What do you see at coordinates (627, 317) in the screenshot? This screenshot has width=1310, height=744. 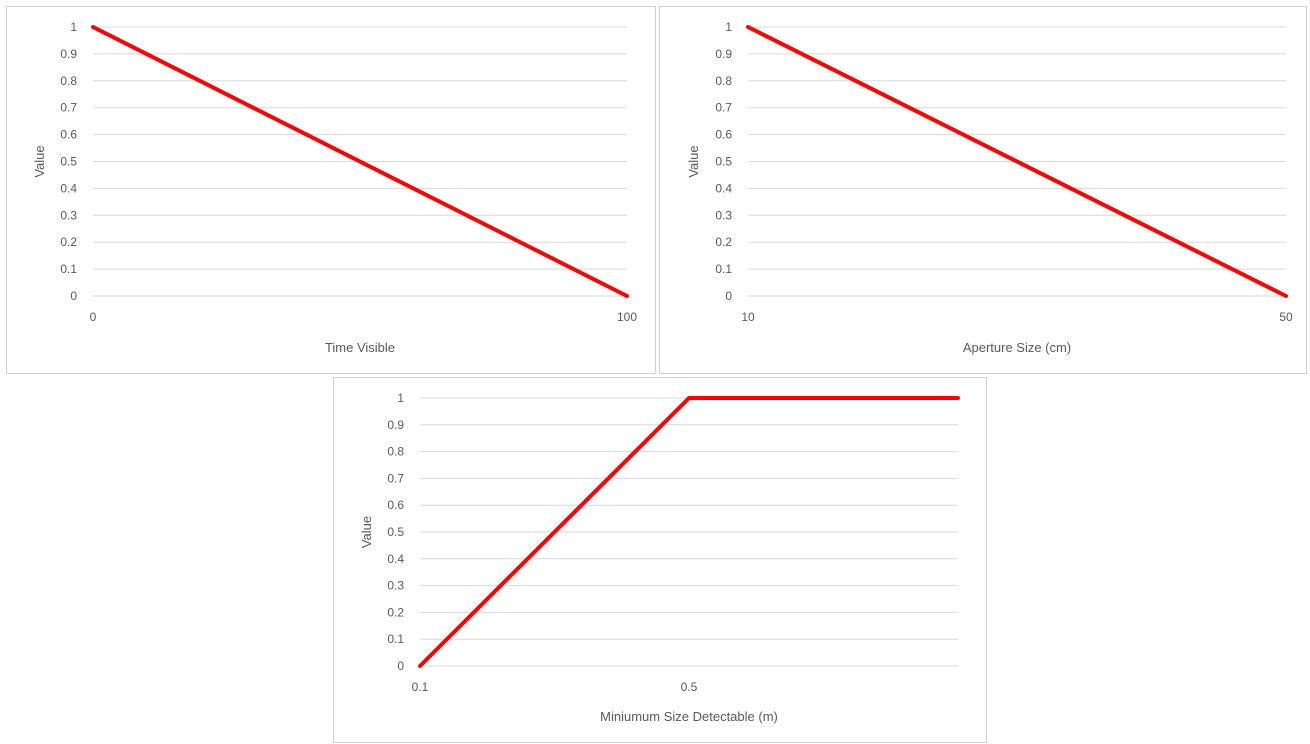 I see `x-tick-label: 100` at bounding box center [627, 317].